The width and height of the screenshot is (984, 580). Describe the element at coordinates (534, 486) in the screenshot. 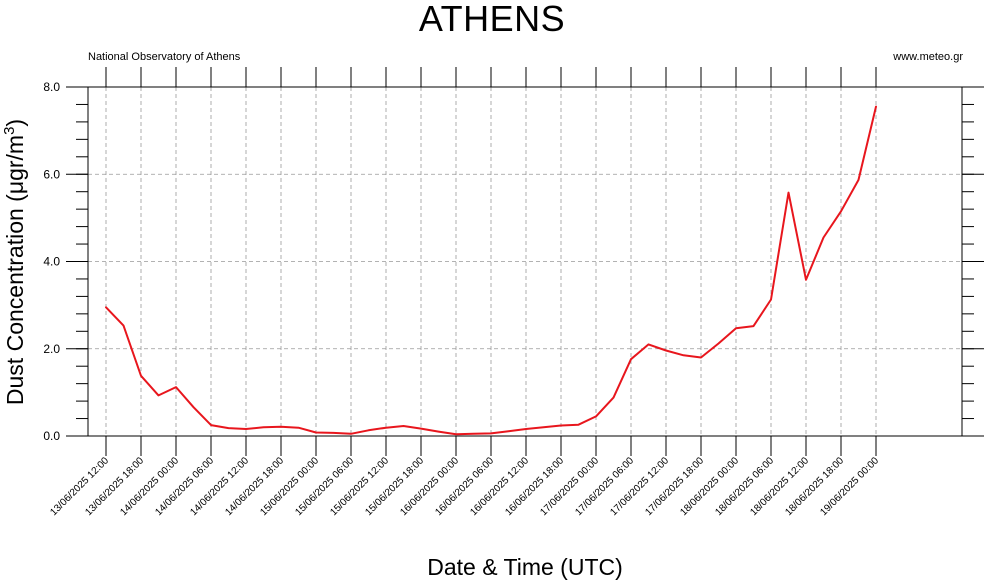

I see `x-tick-label: 16/06/2025 18:00` at that location.